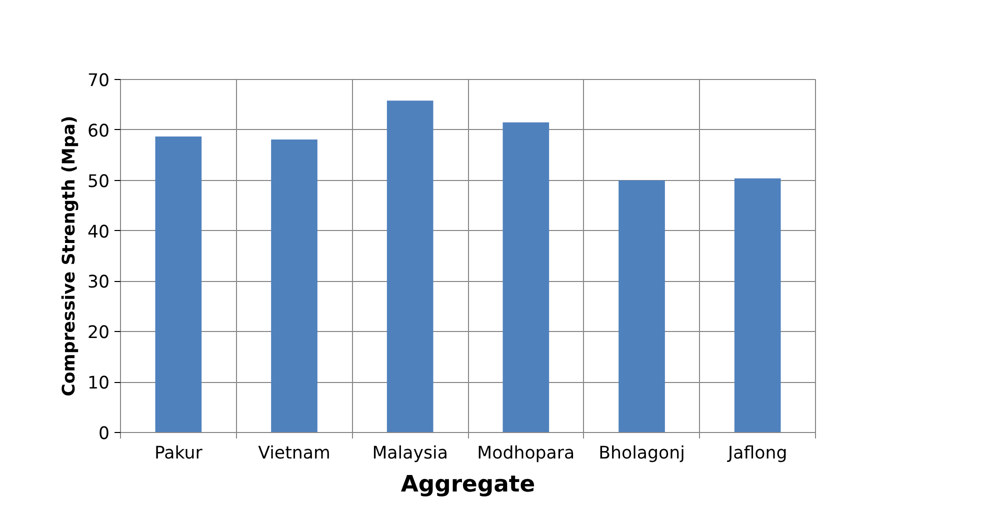 Image resolution: width=986 pixels, height=524 pixels. Describe the element at coordinates (526, 454) in the screenshot. I see `x-tick-label: Modhopara` at that location.